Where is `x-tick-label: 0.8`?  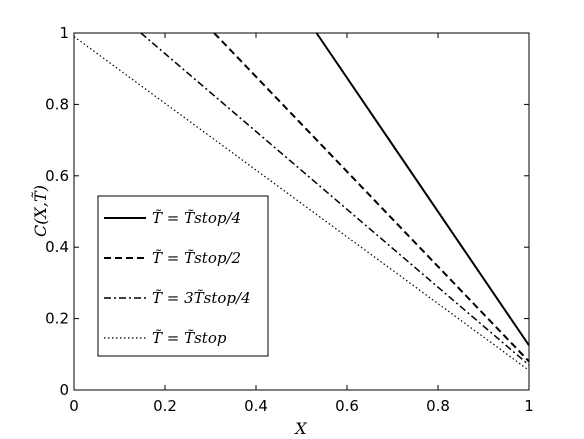
x-tick-label: 0.8 is located at coordinates (438, 406).